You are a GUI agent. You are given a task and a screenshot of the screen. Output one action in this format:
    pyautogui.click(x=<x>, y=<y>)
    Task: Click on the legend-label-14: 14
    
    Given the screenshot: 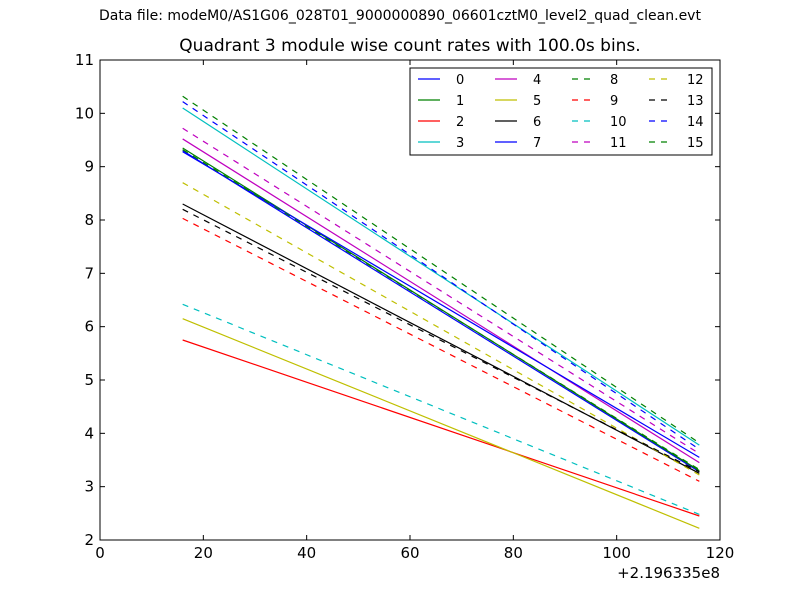 What is the action you would take?
    pyautogui.click(x=695, y=122)
    